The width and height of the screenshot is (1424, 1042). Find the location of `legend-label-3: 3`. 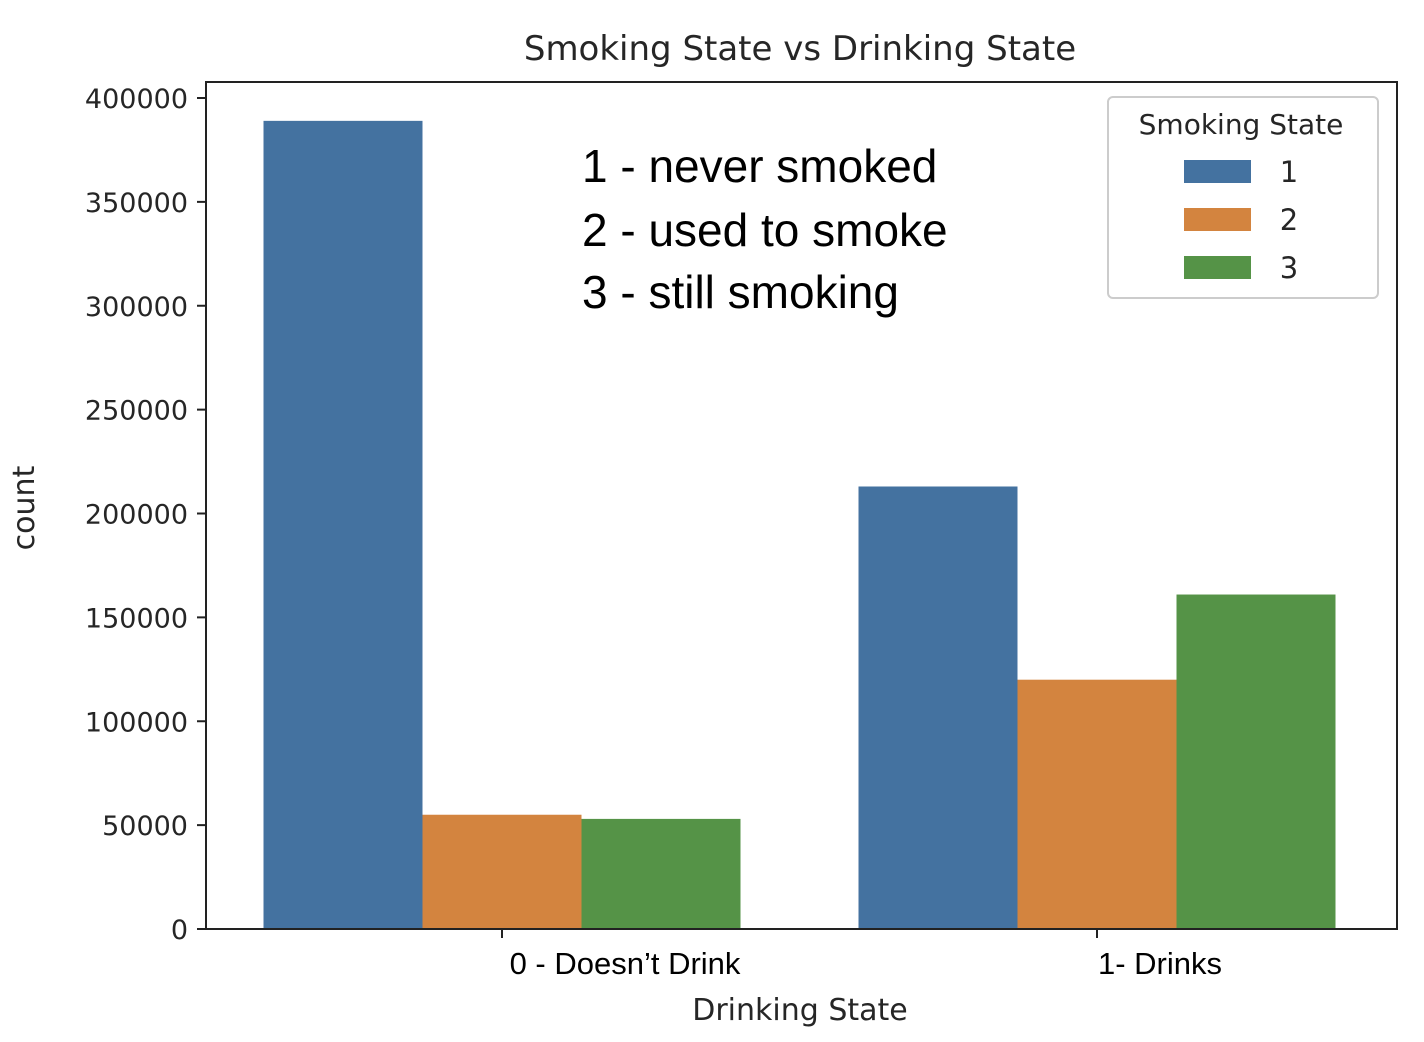

legend-label-3: 3 is located at coordinates (1289, 268).